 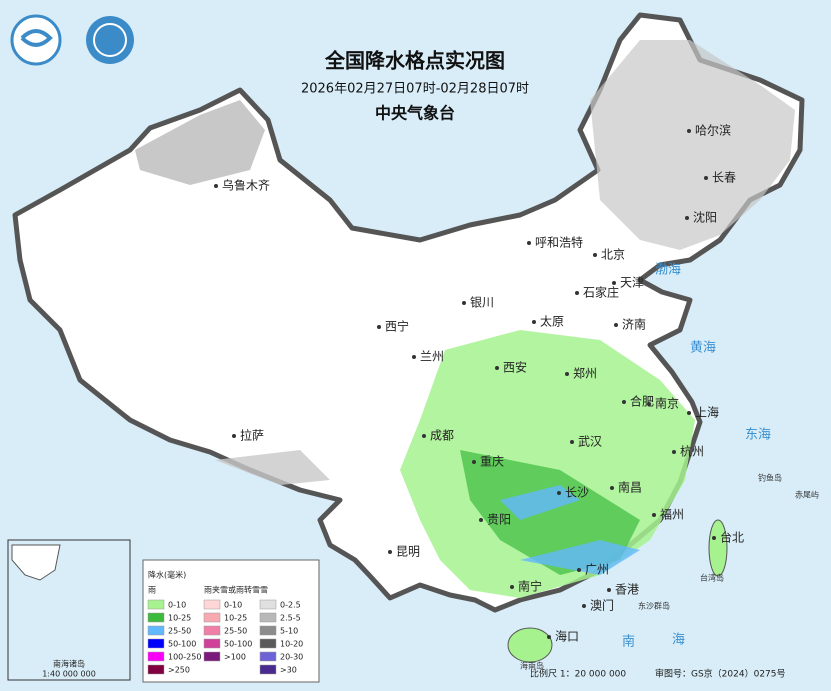 I want to click on legend-title: 降水(毫米), so click(x=167, y=575).